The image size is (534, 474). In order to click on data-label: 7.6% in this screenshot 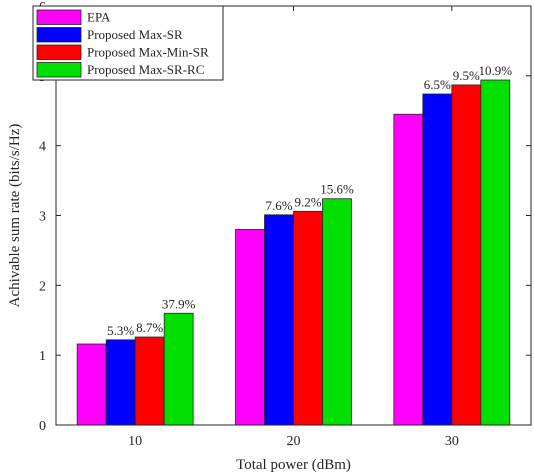, I will do `click(278, 205)`.